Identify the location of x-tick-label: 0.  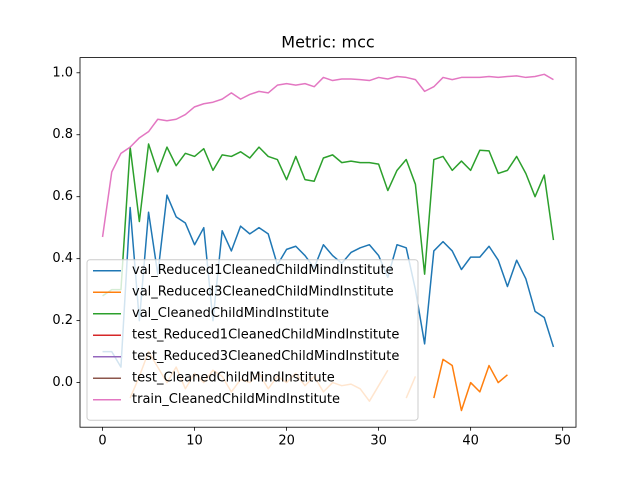
(102, 441).